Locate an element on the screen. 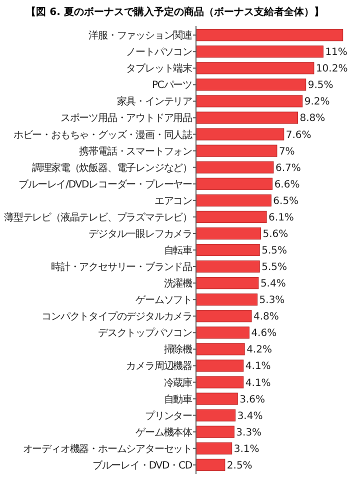  data-label: 3.3% is located at coordinates (249, 432).